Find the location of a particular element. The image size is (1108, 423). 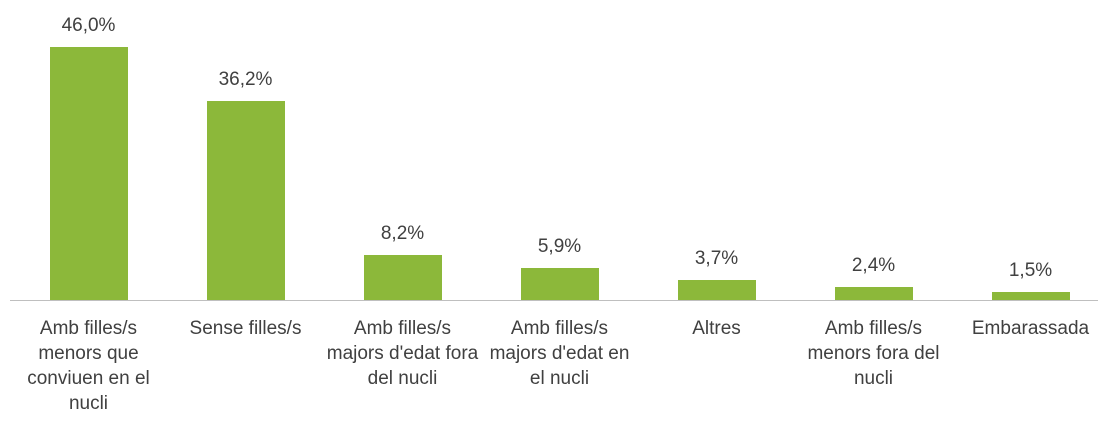

x-axis-line is located at coordinates (554, 300).